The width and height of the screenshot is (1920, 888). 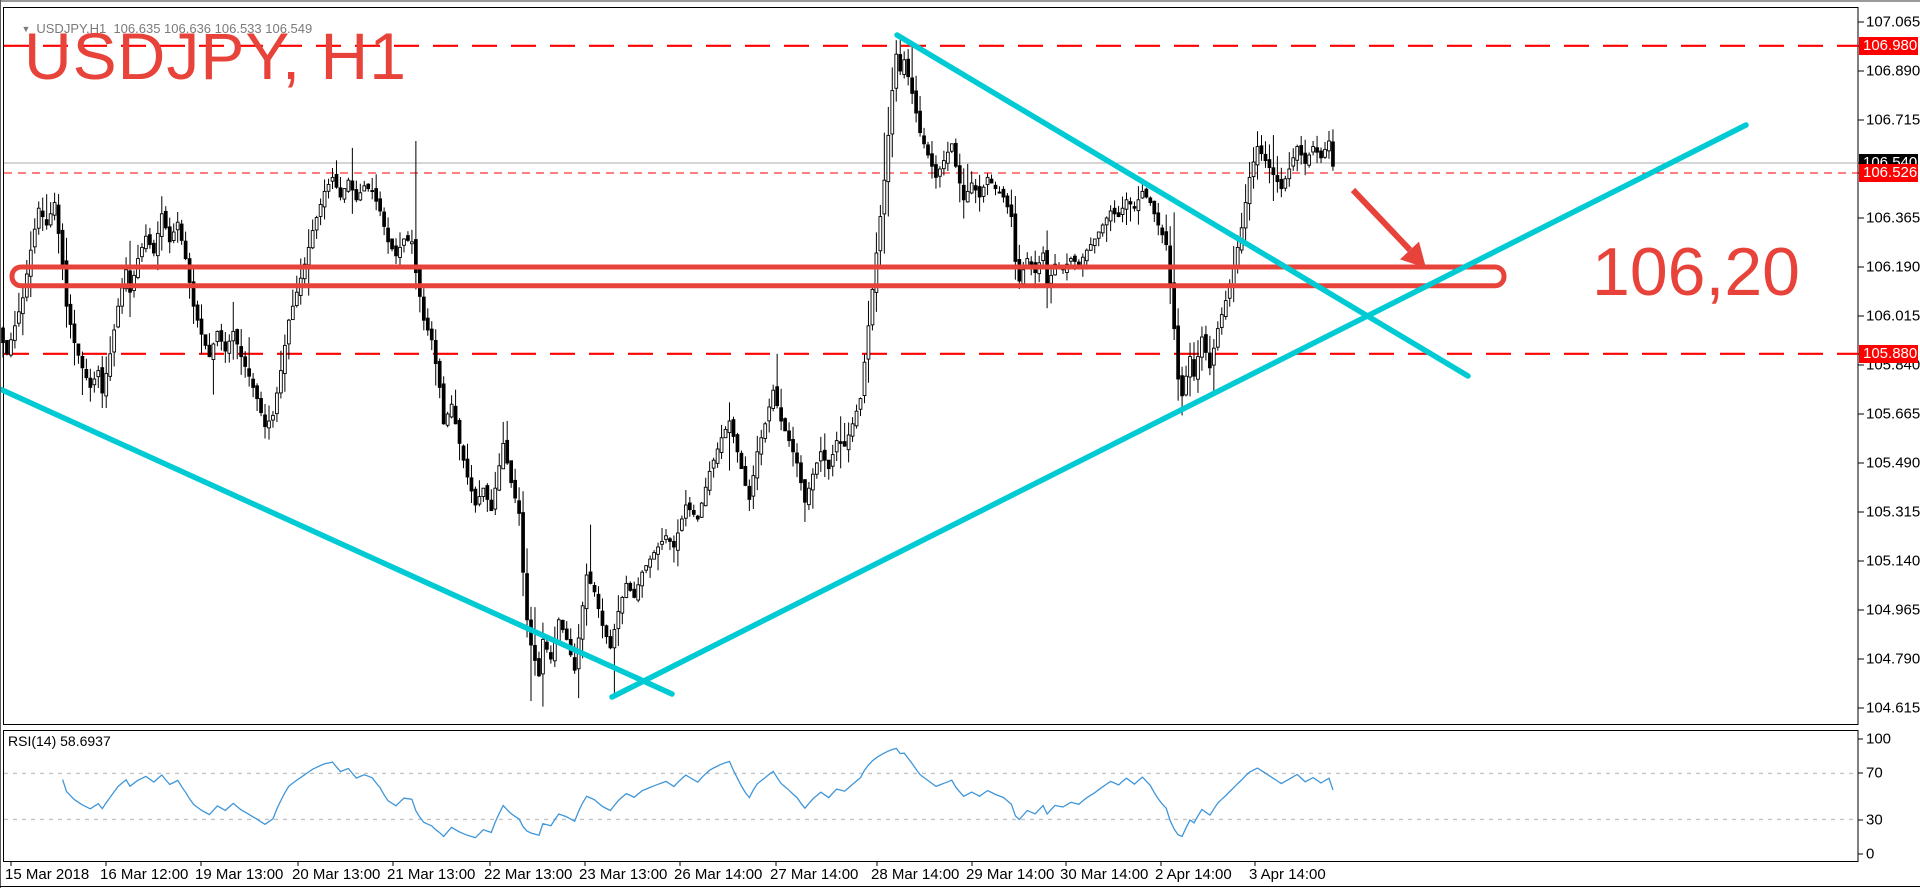 I want to click on time-tick-label: 19 Mar 13:00, so click(x=239, y=874).